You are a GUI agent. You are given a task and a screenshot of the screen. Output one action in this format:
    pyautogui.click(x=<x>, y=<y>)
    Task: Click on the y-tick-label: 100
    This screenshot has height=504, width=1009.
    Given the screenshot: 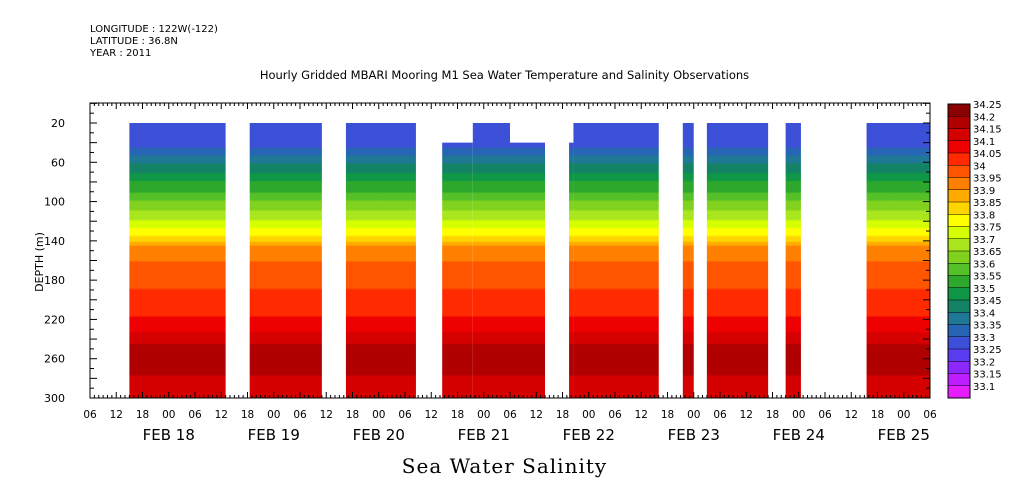 What is the action you would take?
    pyautogui.click(x=54, y=202)
    